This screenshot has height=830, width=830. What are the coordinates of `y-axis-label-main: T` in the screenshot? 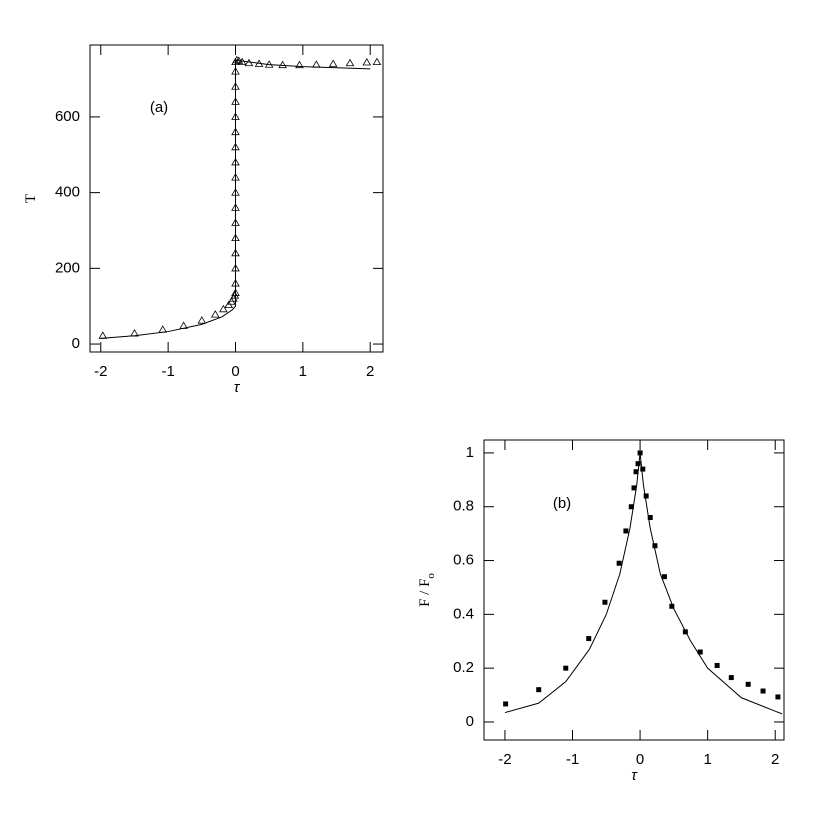 It's located at (31, 198).